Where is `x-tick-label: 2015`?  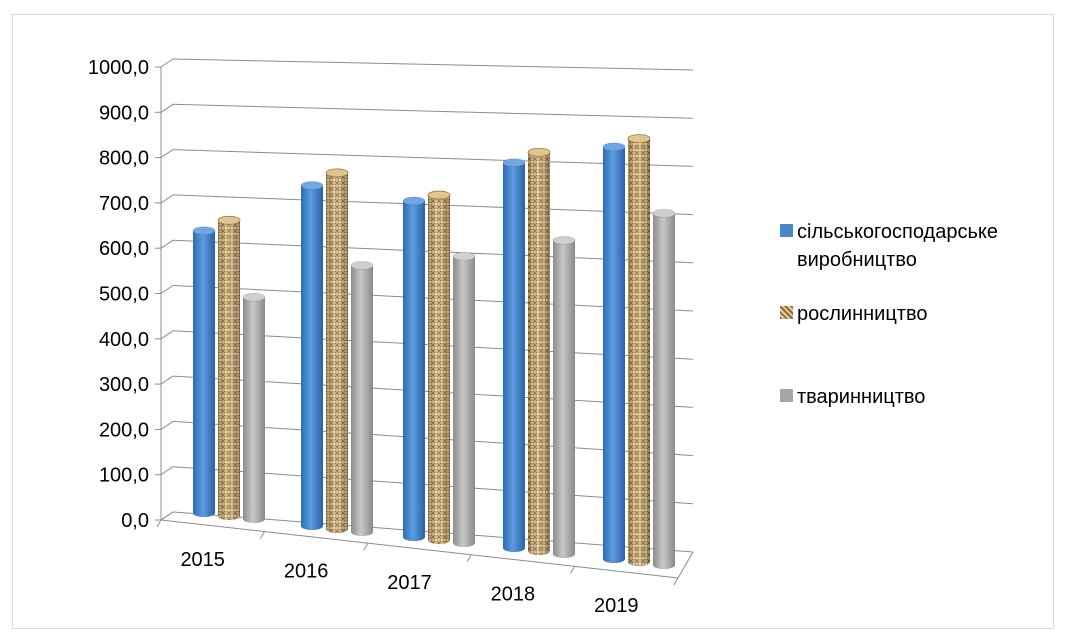 x-tick-label: 2015 is located at coordinates (202, 560).